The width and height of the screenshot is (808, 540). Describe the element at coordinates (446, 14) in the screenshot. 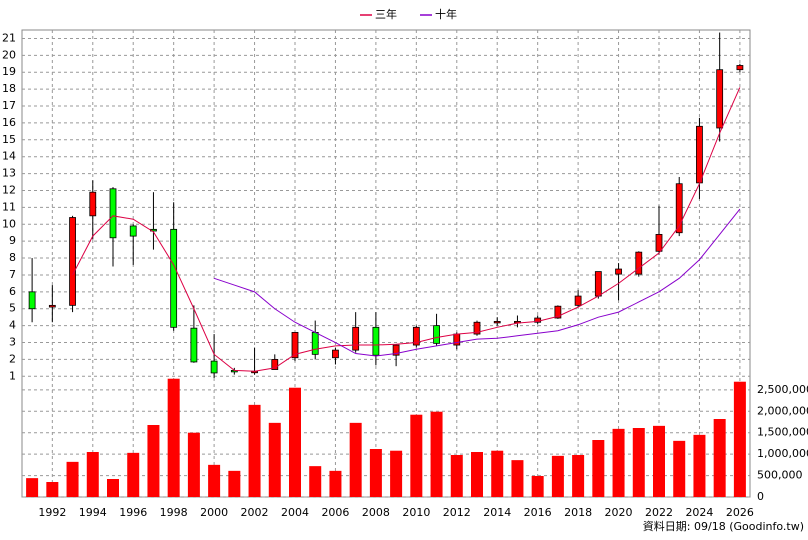

I see `legend-label: 十年` at that location.